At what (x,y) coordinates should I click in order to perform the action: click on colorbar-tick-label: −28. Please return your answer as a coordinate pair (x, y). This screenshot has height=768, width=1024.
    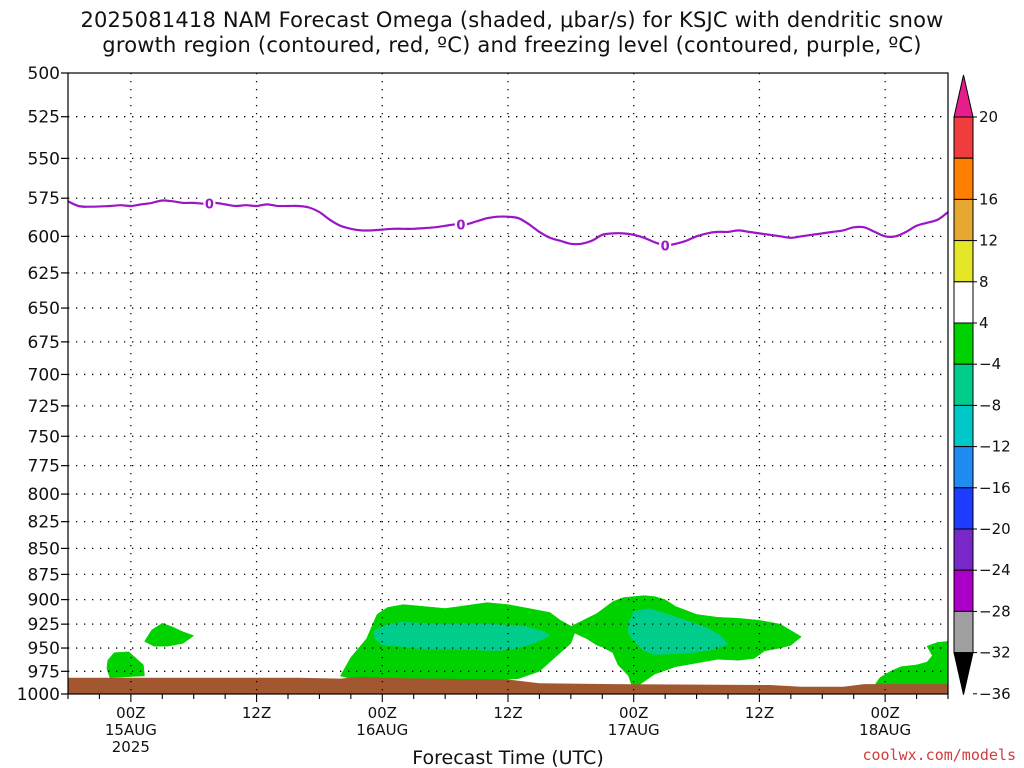
    Looking at the image, I should click on (995, 611).